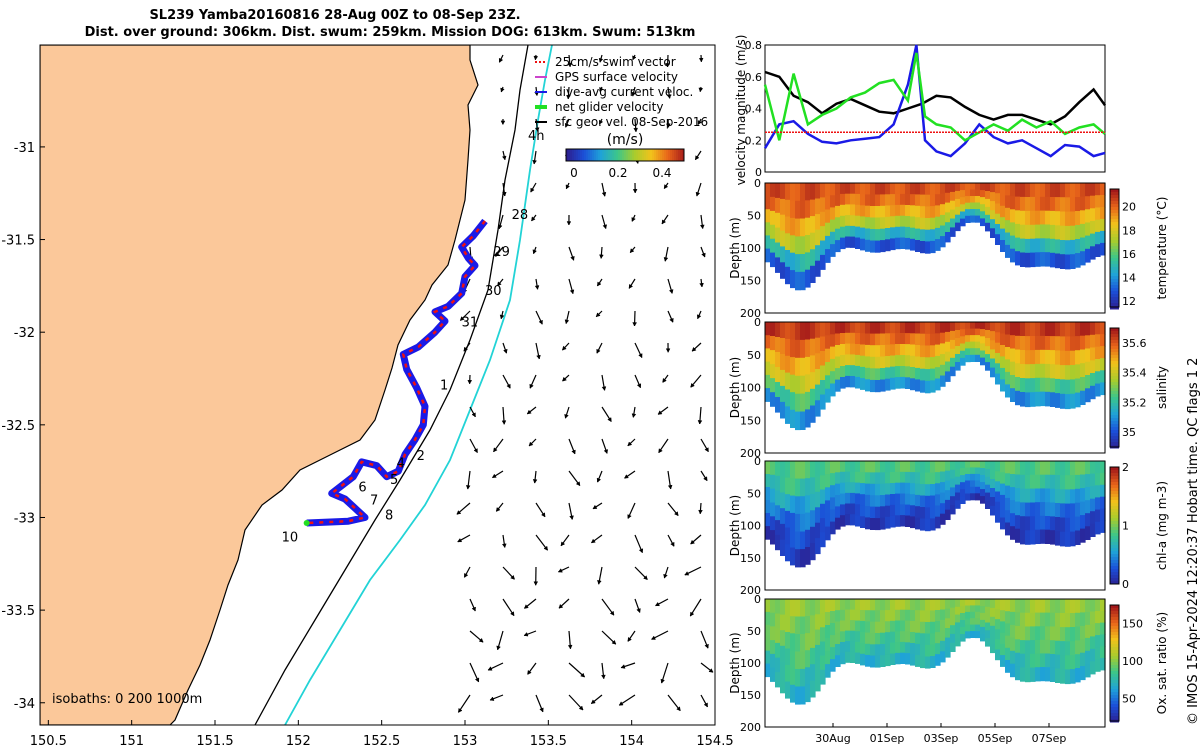 Image resolution: width=1200 pixels, height=750 pixels. Describe the element at coordinates (421, 456) in the screenshot. I see `track-day-label: 2` at that location.